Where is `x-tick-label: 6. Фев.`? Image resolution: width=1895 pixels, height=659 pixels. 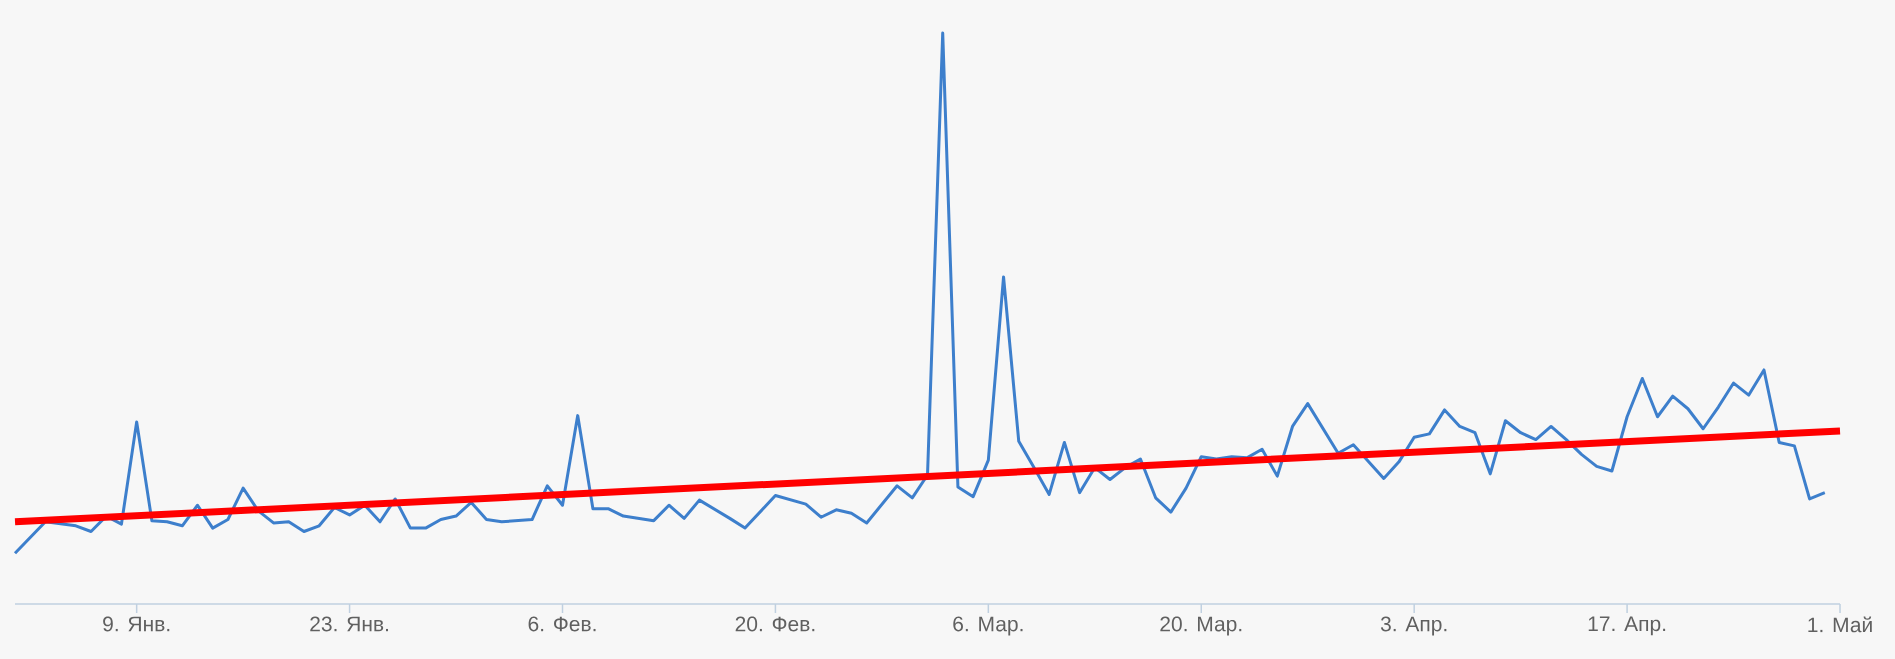 x-tick-label: 6. Фев. is located at coordinates (562, 624).